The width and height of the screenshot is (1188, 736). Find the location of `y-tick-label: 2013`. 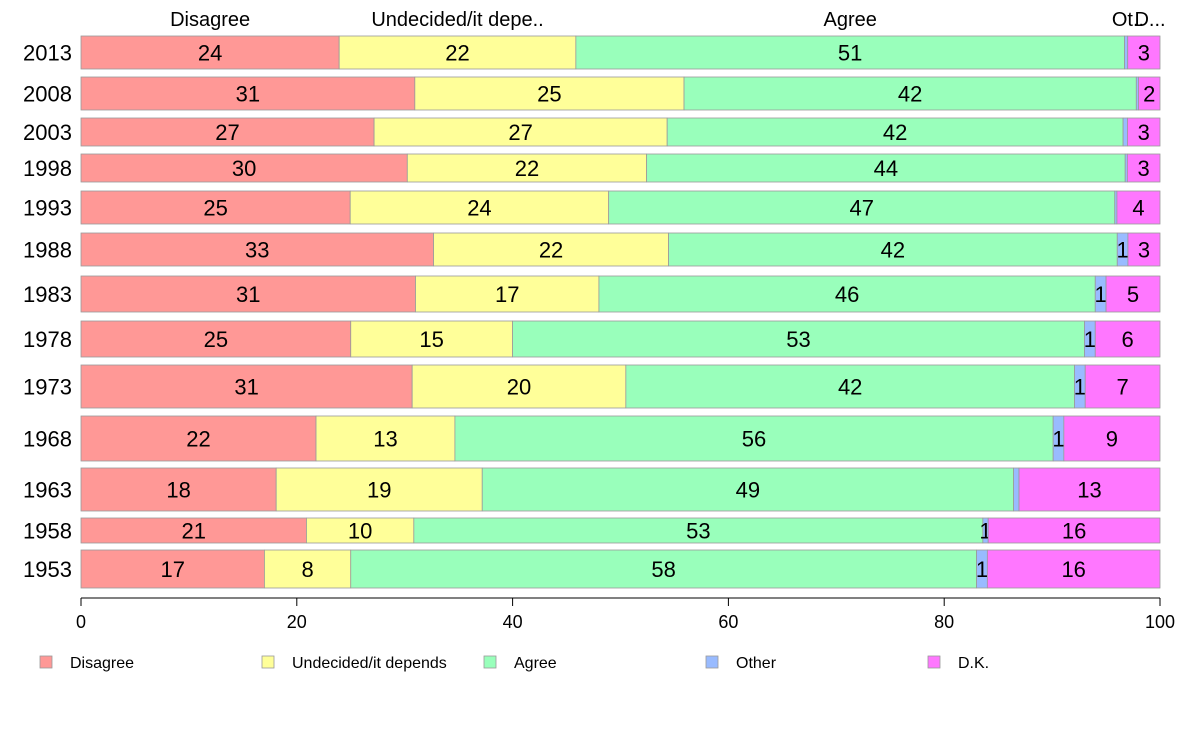

y-tick-label: 2013 is located at coordinates (47, 53).